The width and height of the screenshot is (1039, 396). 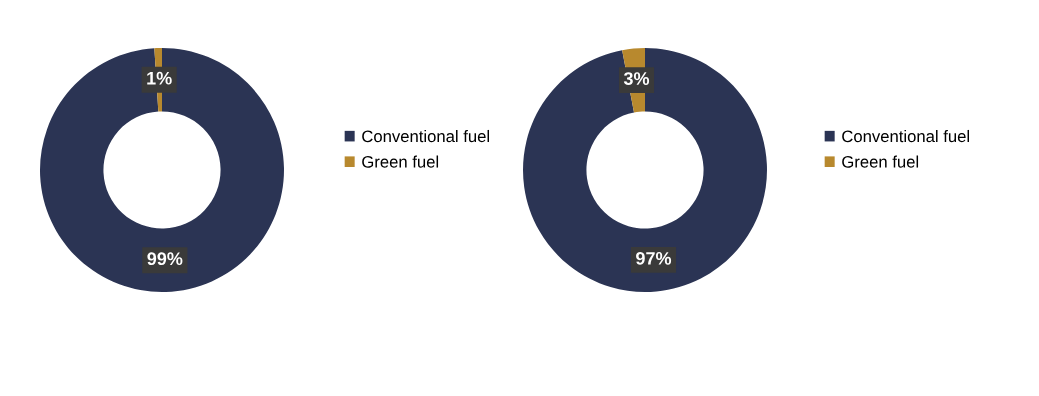 I want to click on data-label: 1%, so click(x=159, y=78).